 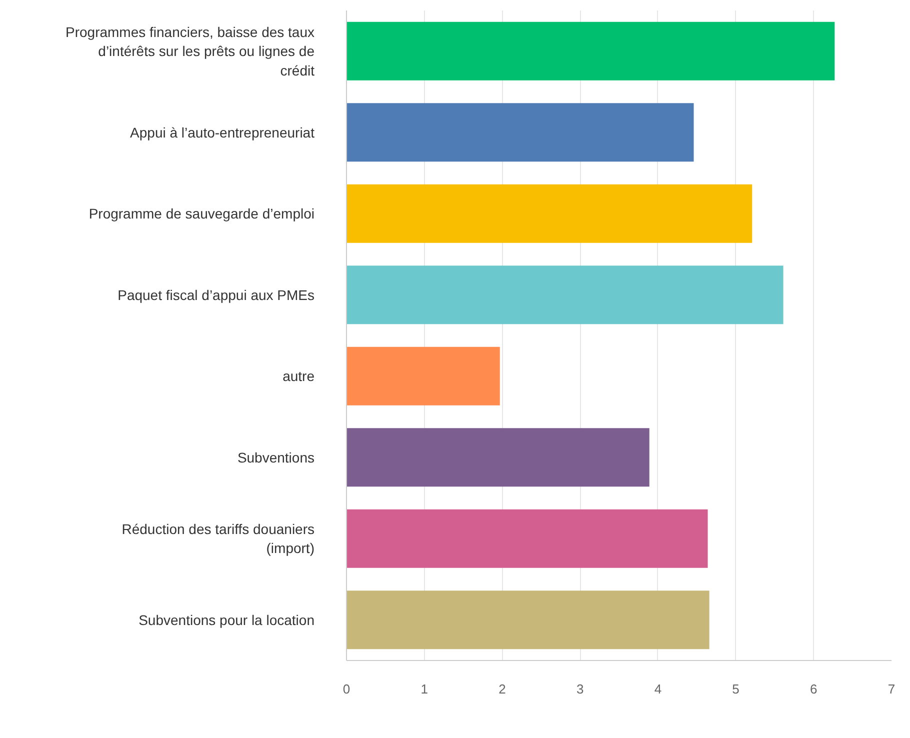 What do you see at coordinates (222, 132) in the screenshot?
I see `y-tick-label: Appui à l’auto-entrepreneuriat` at bounding box center [222, 132].